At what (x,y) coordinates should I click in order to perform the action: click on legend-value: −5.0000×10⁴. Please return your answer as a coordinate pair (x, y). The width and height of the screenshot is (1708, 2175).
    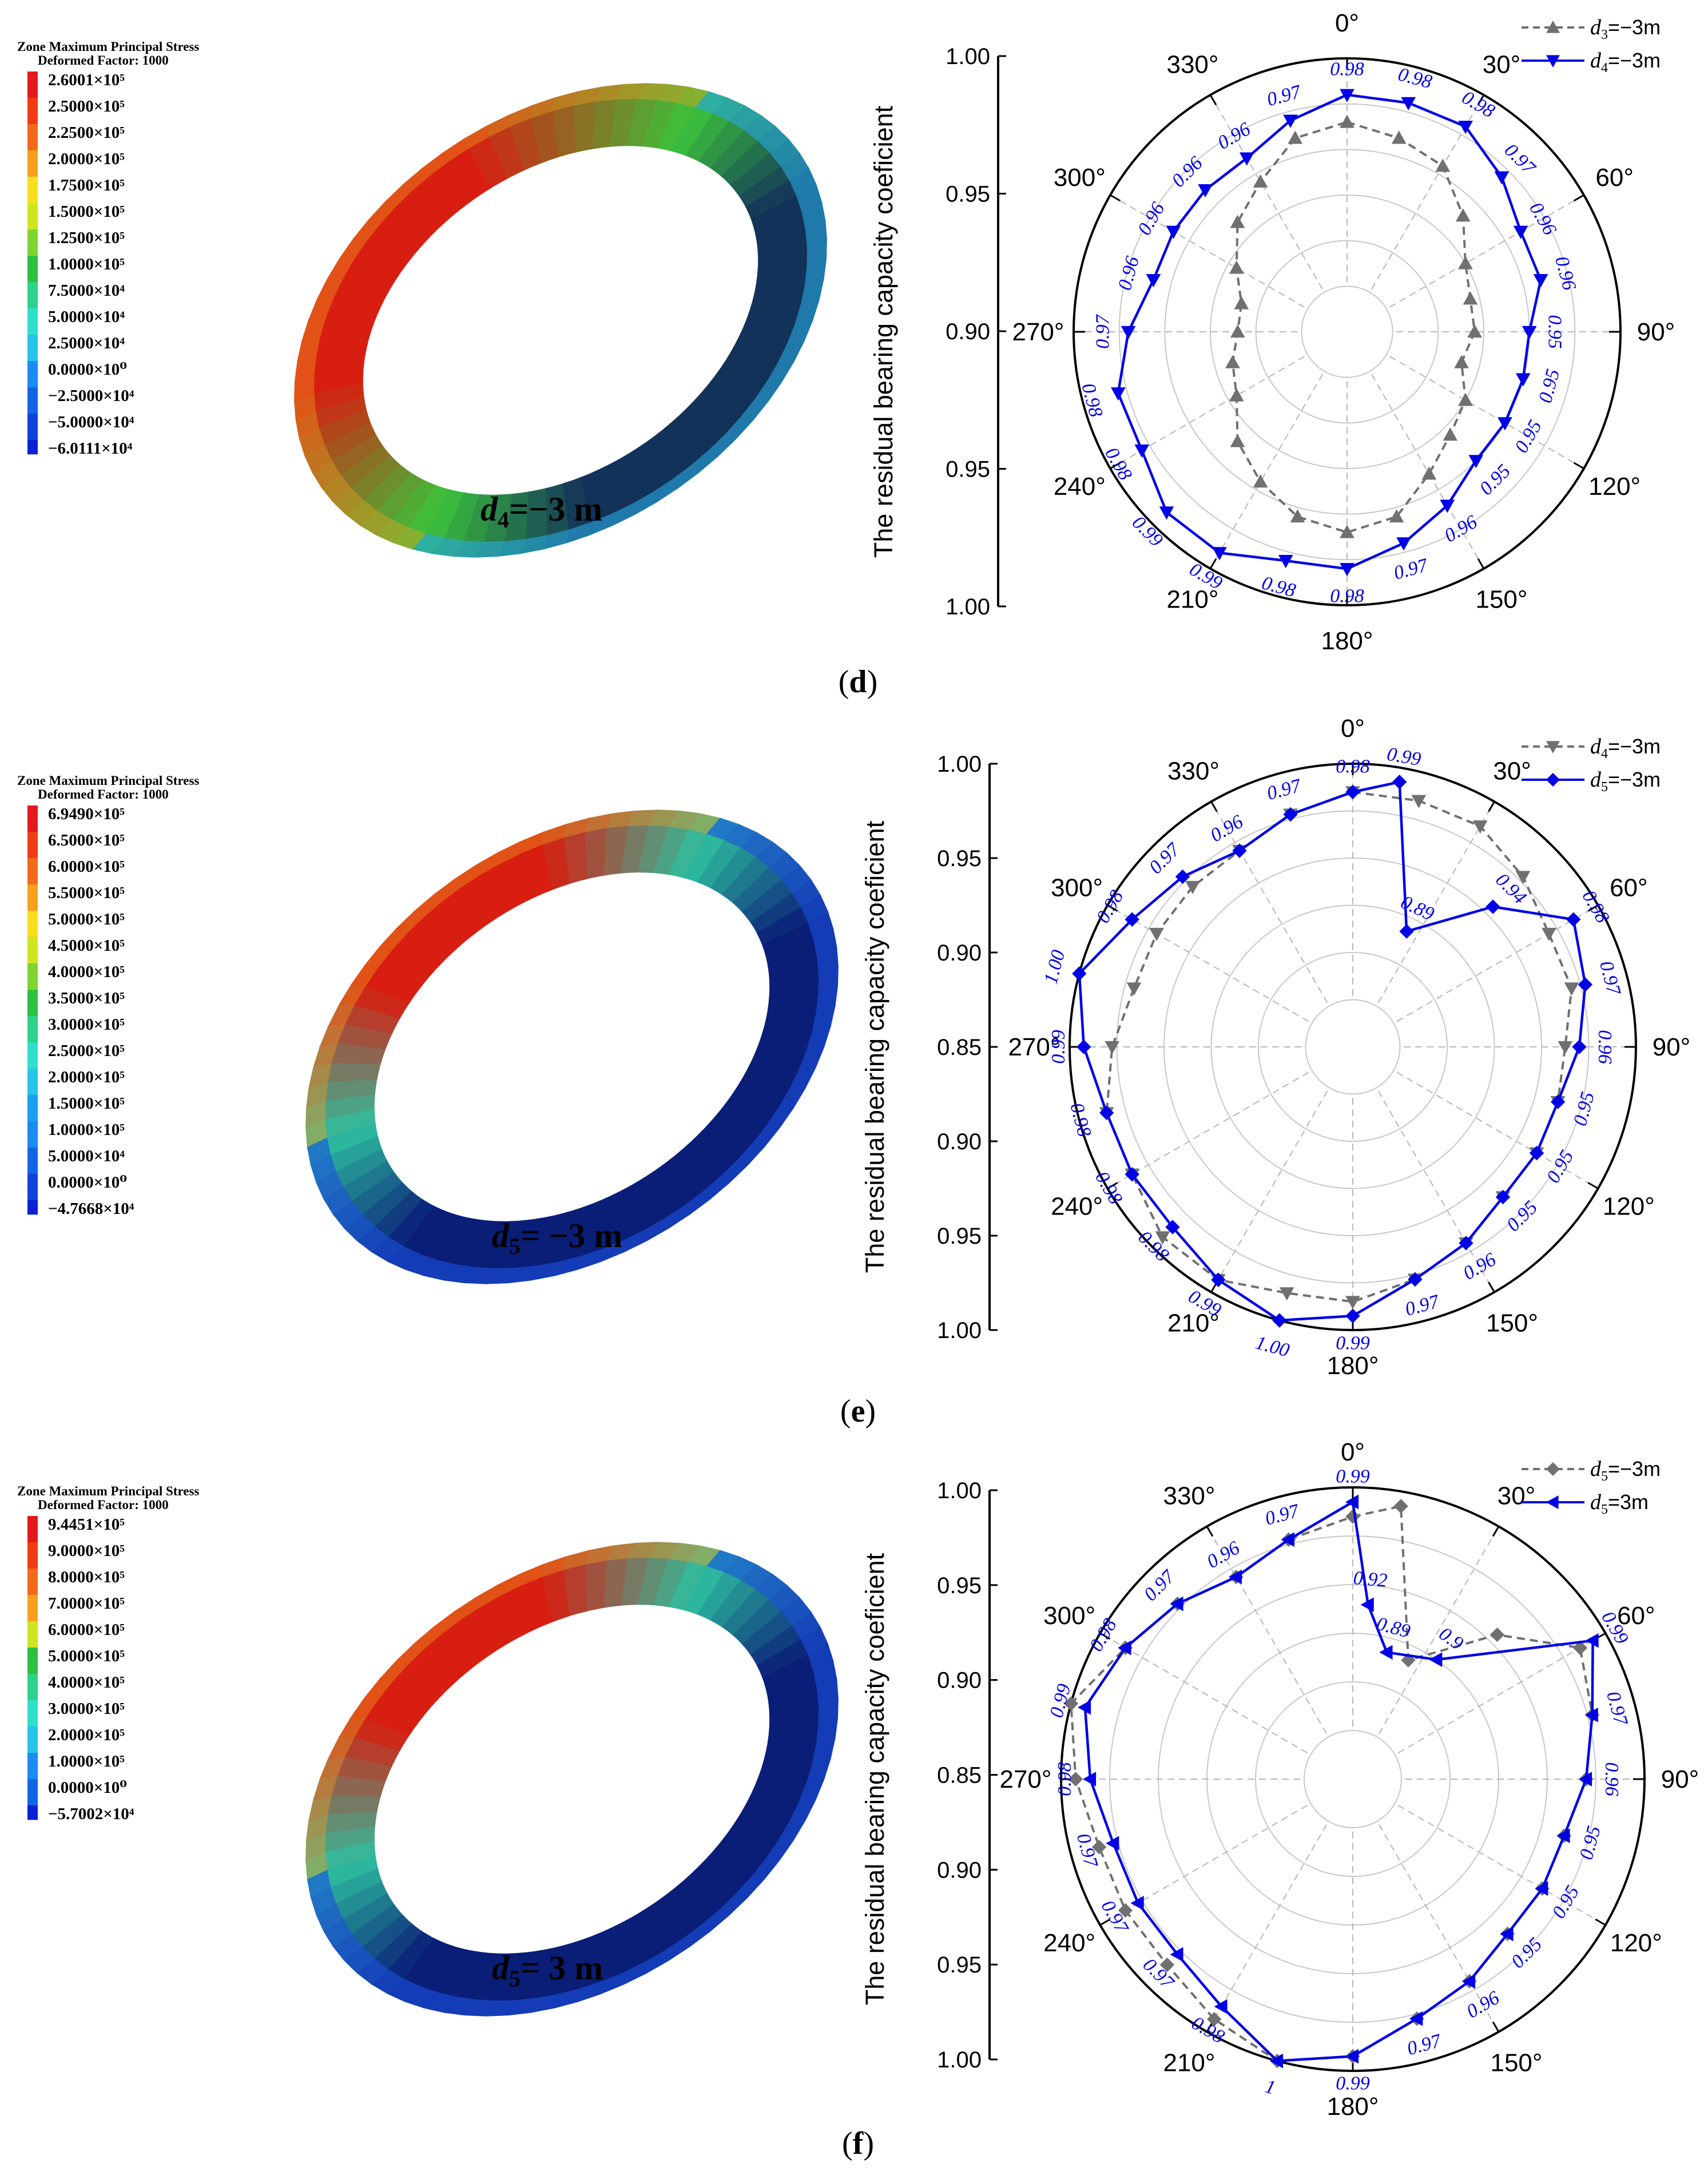
    Looking at the image, I should click on (91, 422).